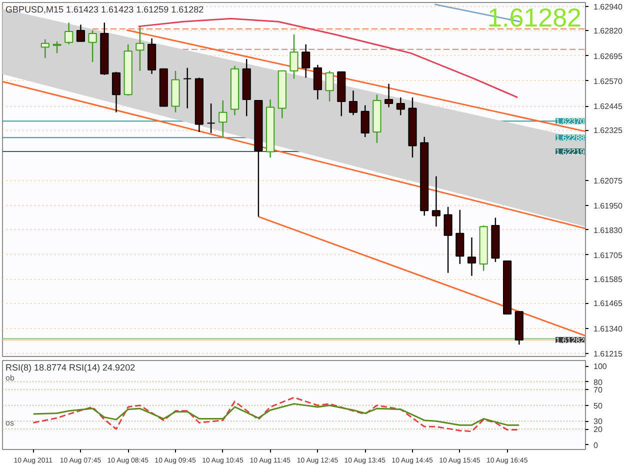  Describe the element at coordinates (598, 405) in the screenshot. I see `y-tick-label: 50` at that location.